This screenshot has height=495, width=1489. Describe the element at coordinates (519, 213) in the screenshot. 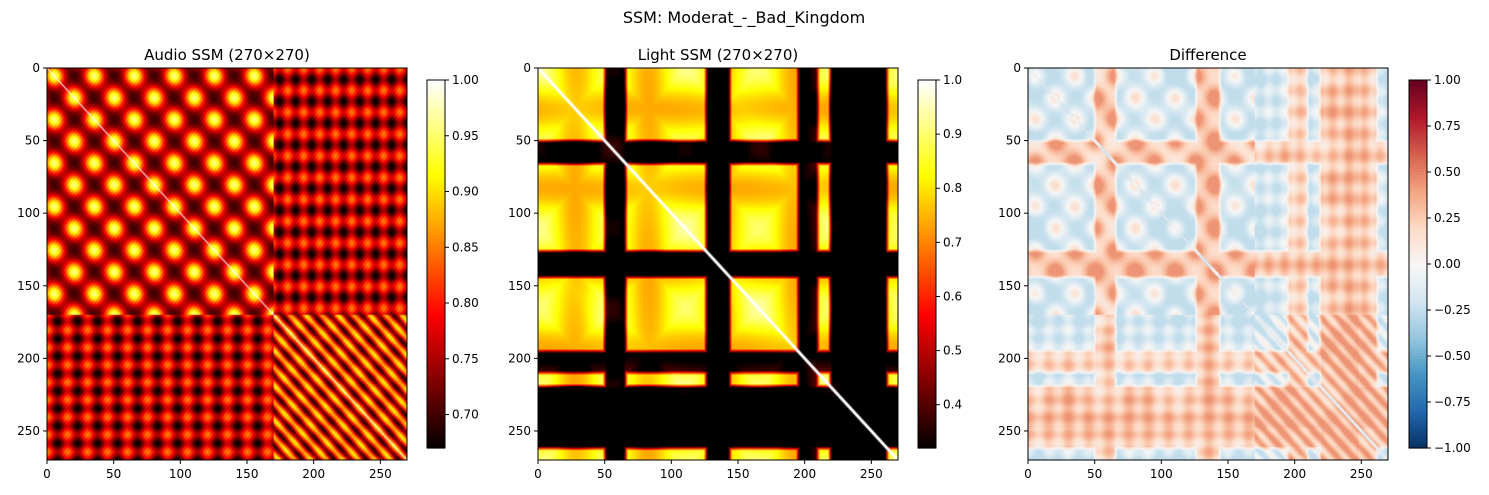

I see `y-tick-label: 100` at that location.